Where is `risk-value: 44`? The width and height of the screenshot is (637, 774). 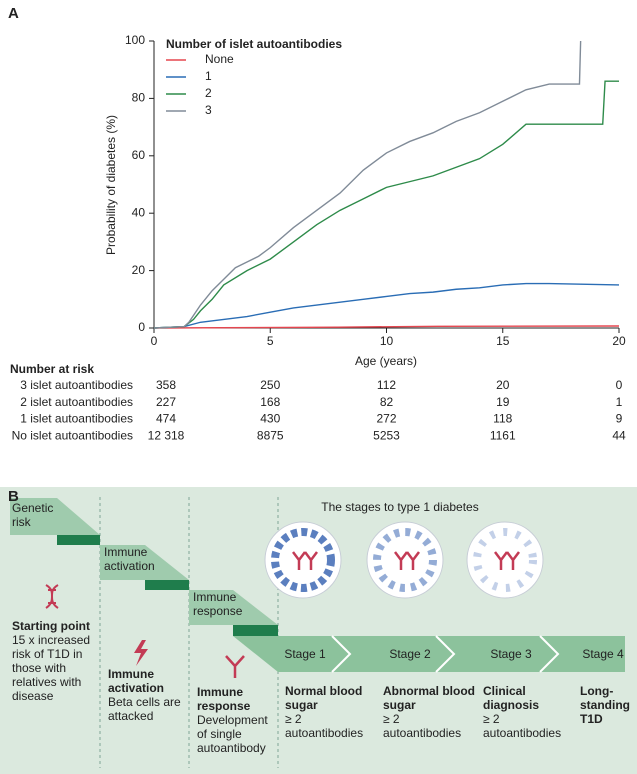
risk-value: 44 is located at coordinates (619, 435).